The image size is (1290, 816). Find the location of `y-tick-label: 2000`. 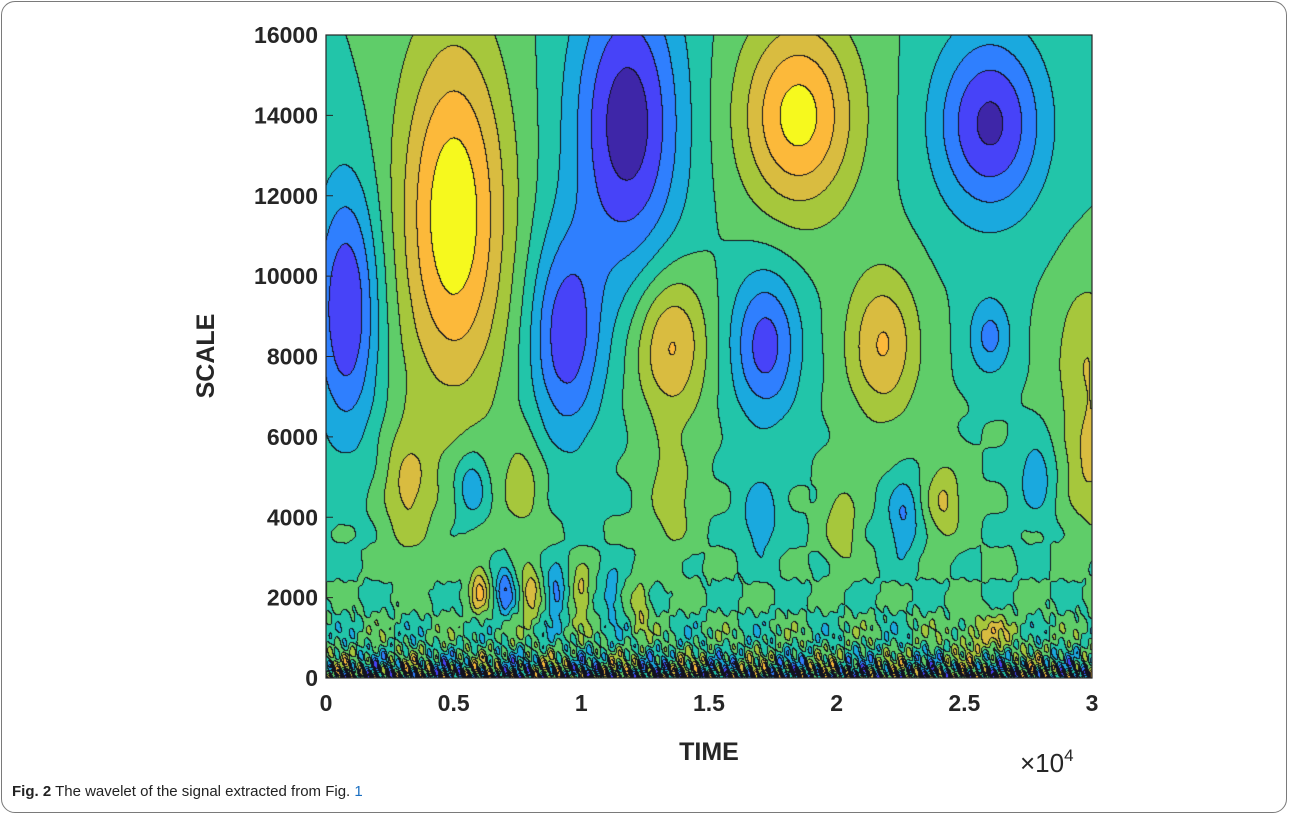

y-tick-label: 2000 is located at coordinates (292, 598).